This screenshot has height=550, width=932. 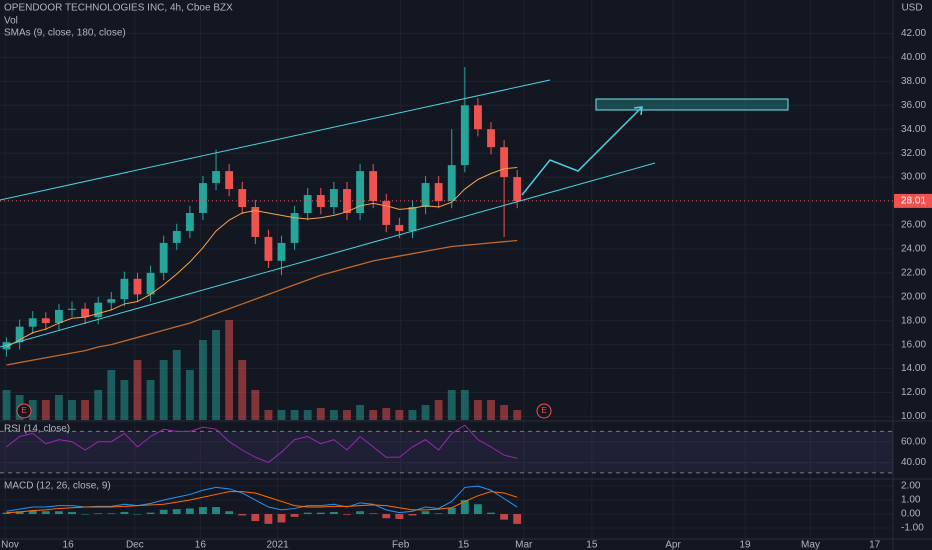 I want to click on x-tick-label: 16, so click(x=201, y=545).